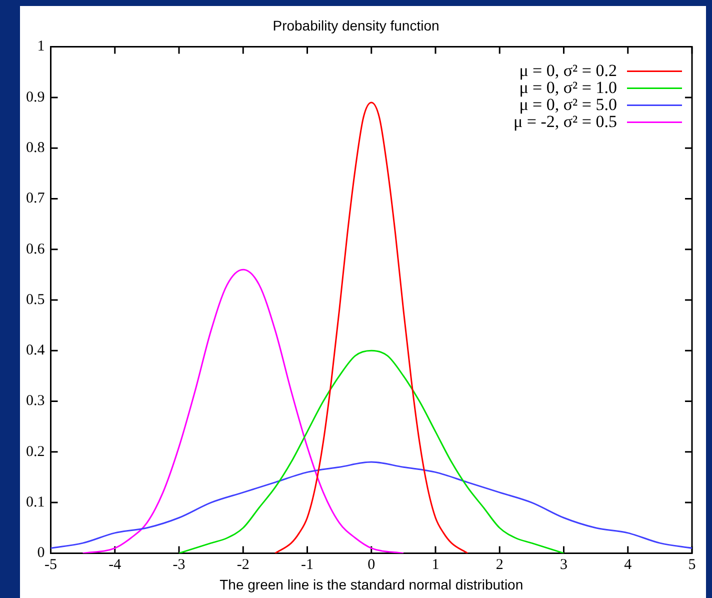 The image size is (712, 598). What do you see at coordinates (36, 198) in the screenshot?
I see `y-tick-label: 0.7` at bounding box center [36, 198].